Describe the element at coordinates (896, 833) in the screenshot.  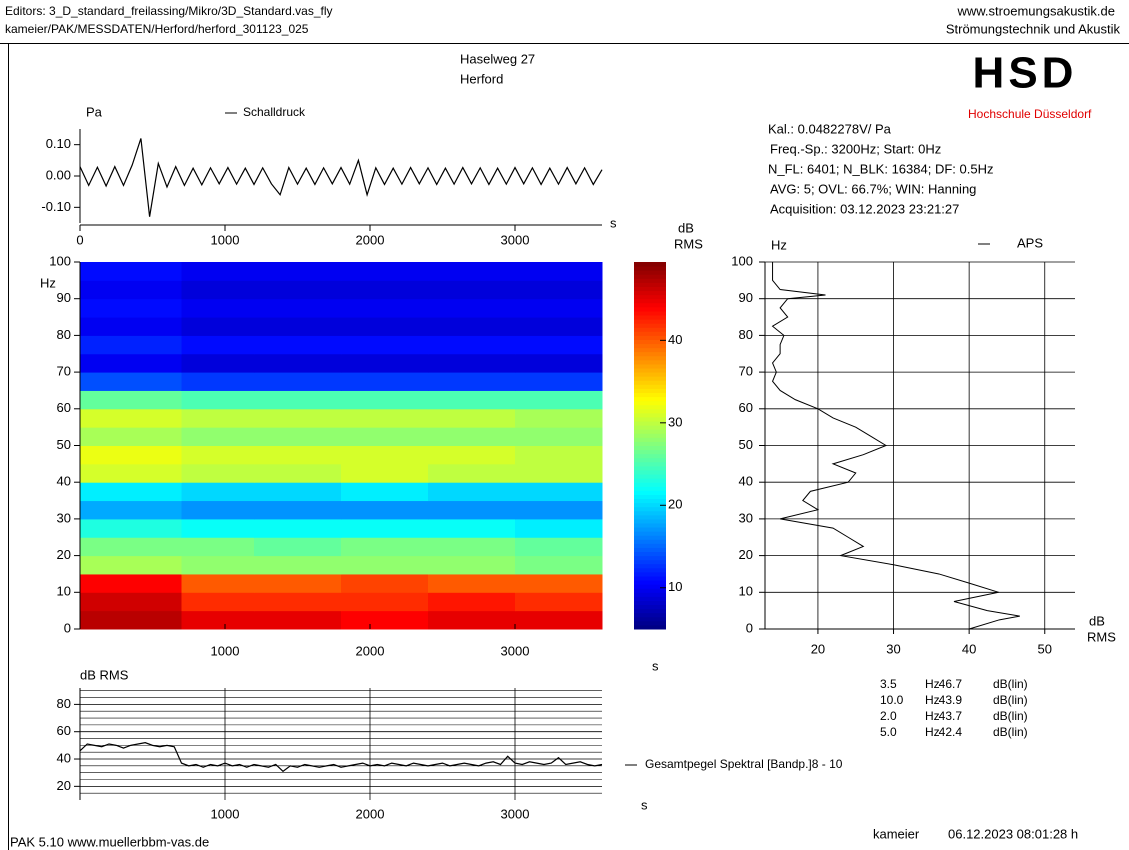
I see `footer-text: kameier` at that location.